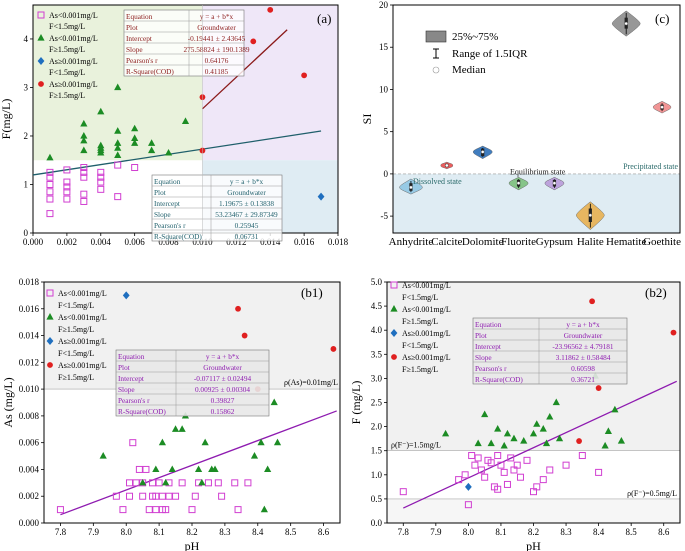  What do you see at coordinates (29, 523) in the screenshot?
I see `y-tick-label: 0.000` at bounding box center [29, 523].